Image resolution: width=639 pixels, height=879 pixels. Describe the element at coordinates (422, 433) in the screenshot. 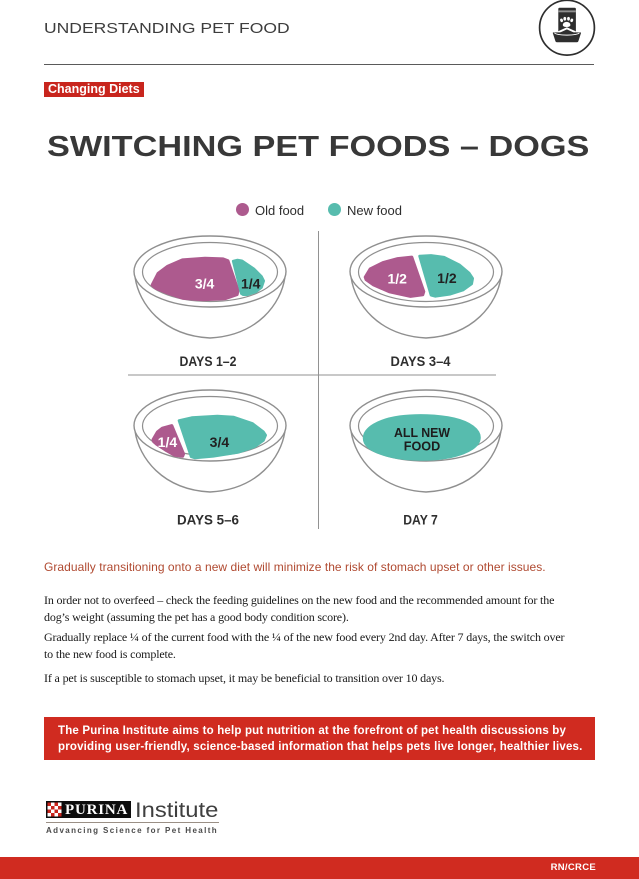

I see `svg-text: ALL NEW` at that location.